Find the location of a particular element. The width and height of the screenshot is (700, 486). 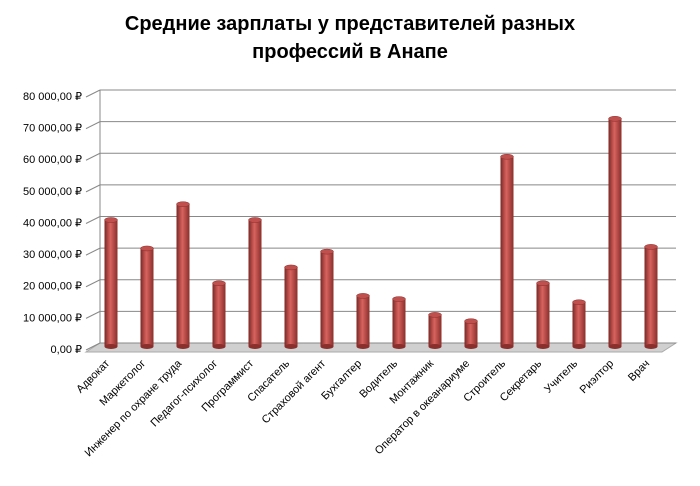

x-tick-label: Риэлтор is located at coordinates (597, 377).